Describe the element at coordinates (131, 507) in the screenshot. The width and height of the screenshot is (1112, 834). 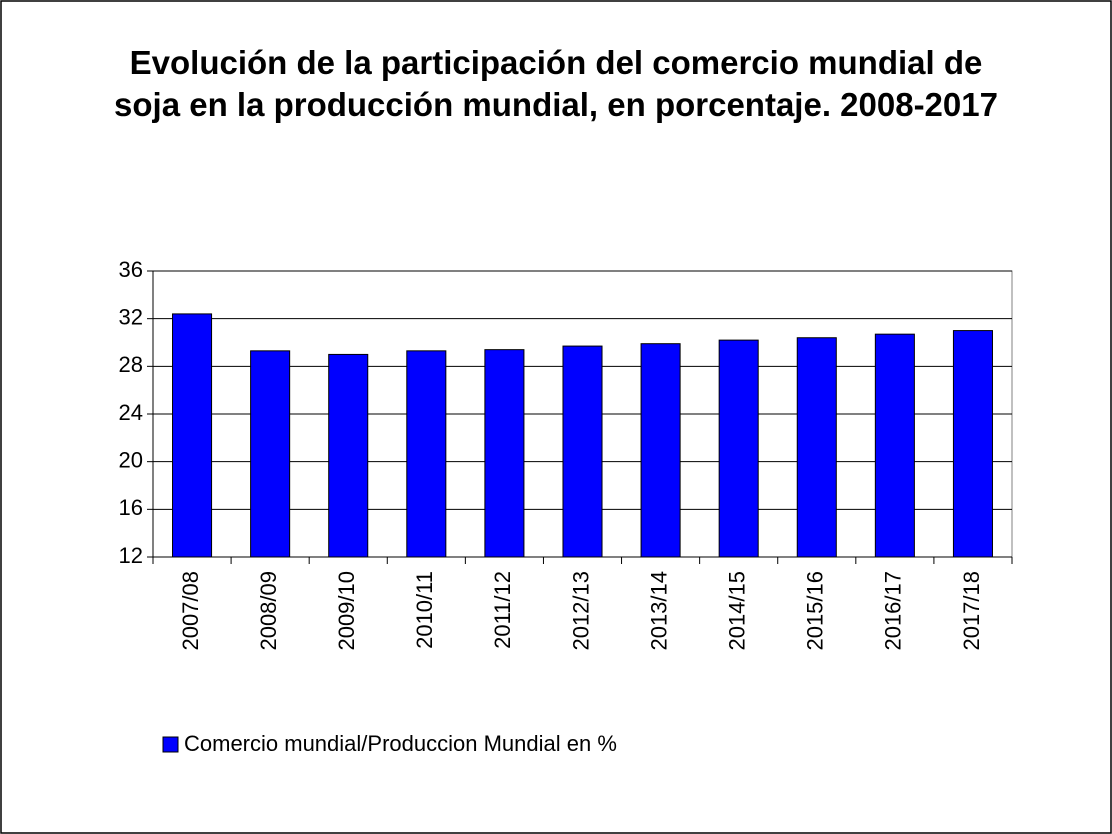
I see `y-tick-label: 16` at that location.